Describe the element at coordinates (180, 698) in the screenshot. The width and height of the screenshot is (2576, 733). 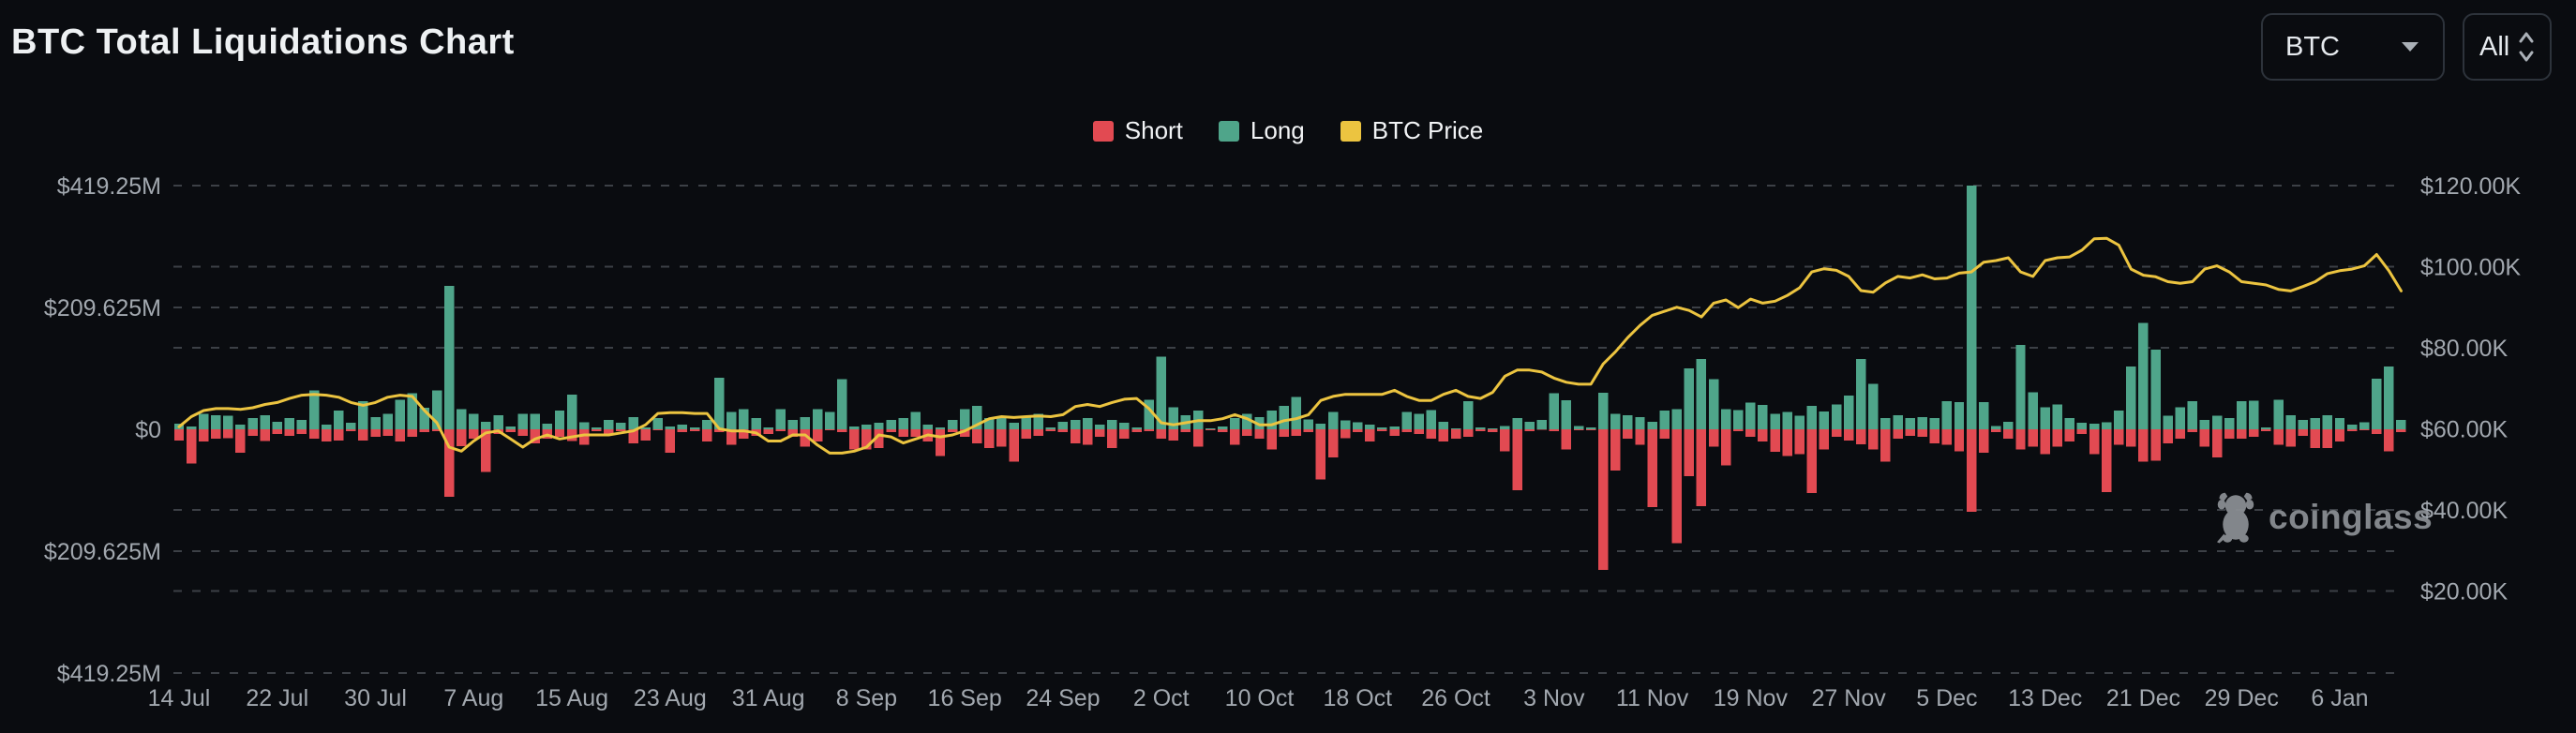
I see `x-axis-tick-label: 14 Jul` at that location.